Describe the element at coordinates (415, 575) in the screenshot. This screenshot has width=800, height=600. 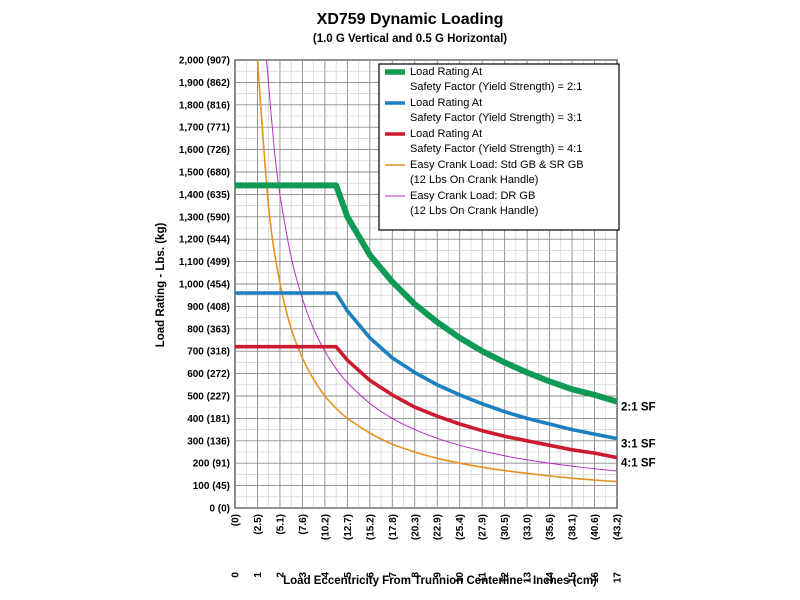
I see `x-tick-label-in: 8` at that location.